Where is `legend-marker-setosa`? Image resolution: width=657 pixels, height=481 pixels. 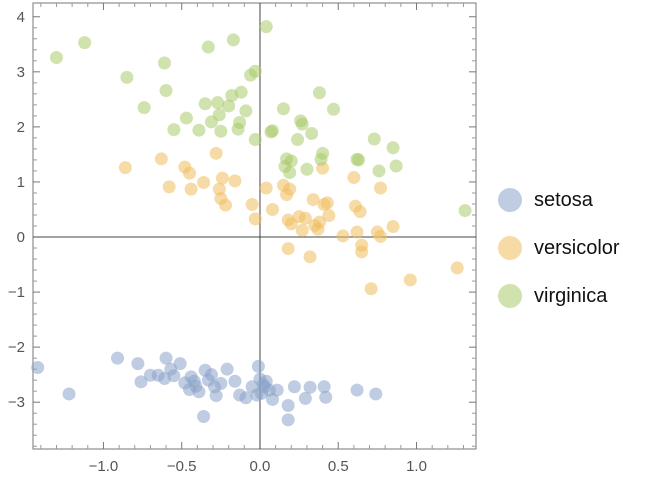 legend-marker-setosa is located at coordinates (510, 200).